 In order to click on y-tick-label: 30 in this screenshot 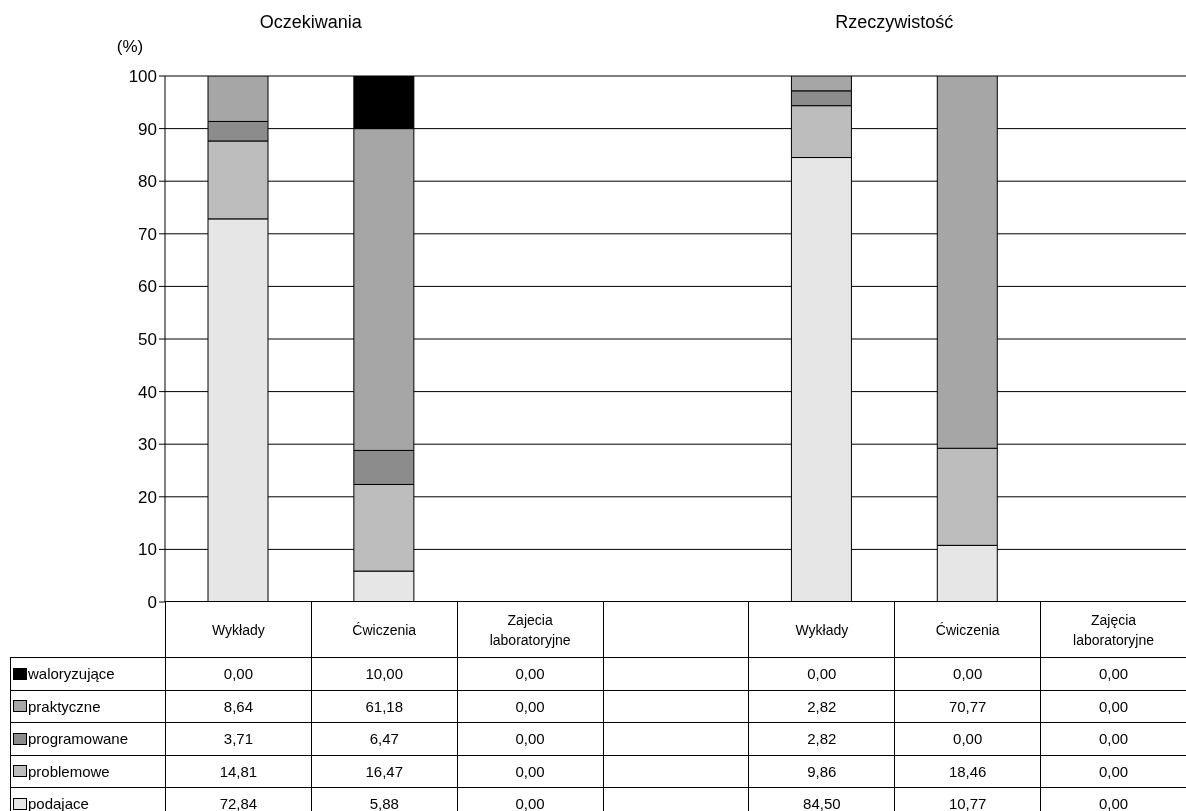, I will do `click(147, 445)`.